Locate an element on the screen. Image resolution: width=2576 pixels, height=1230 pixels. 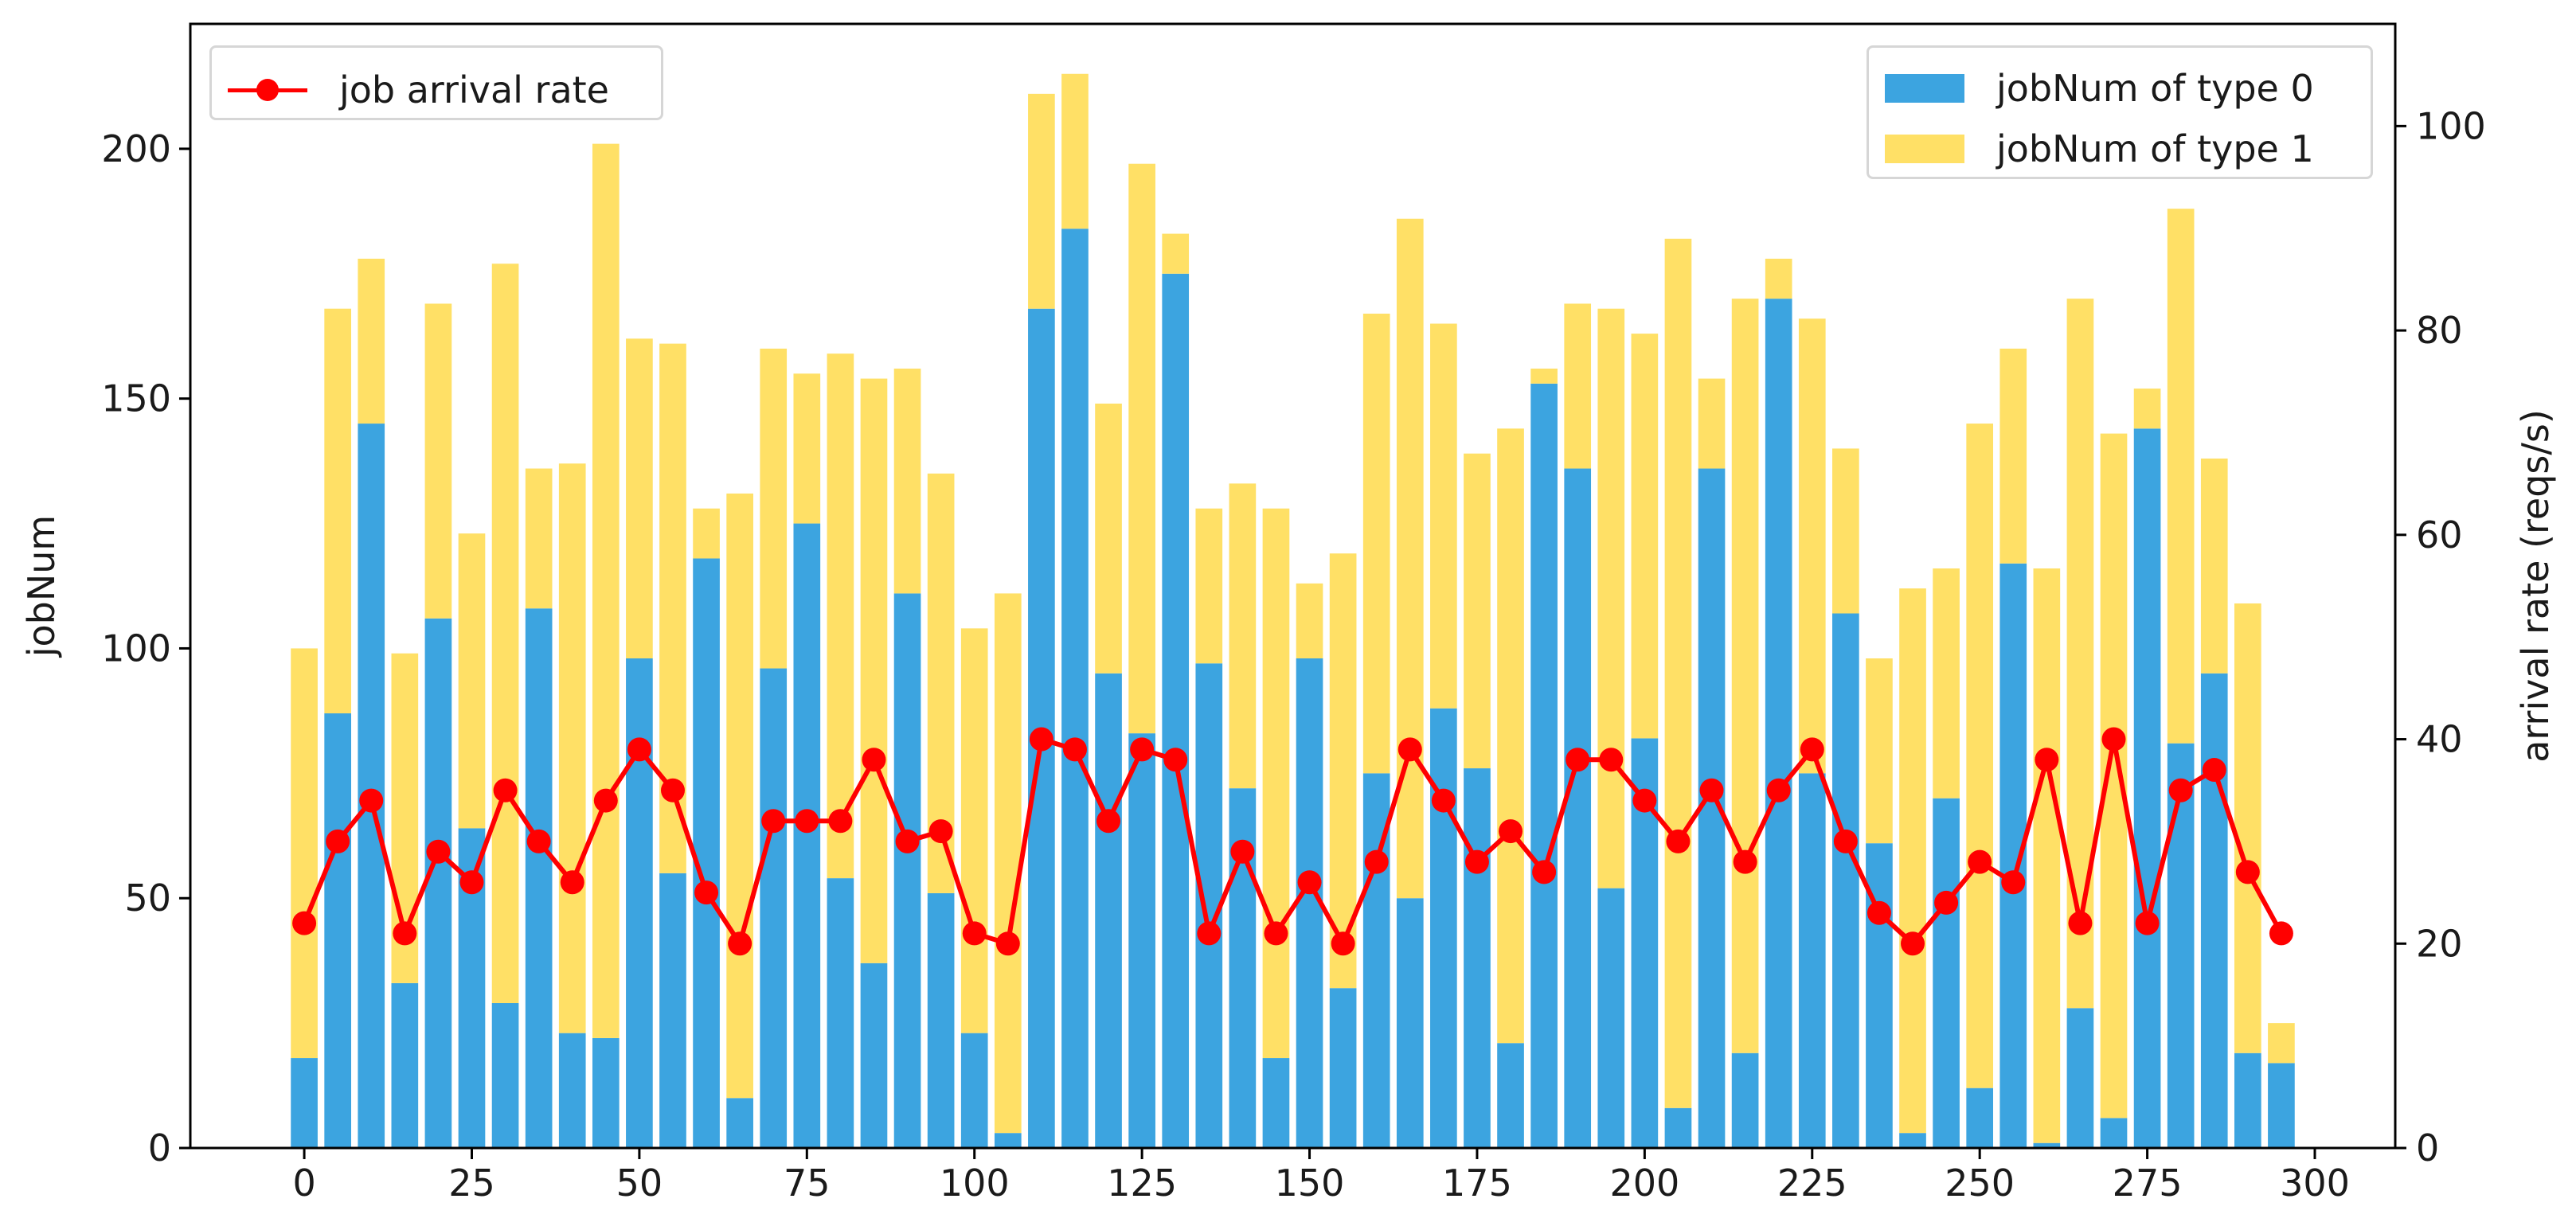
y2-tick-label: 80 is located at coordinates (2440, 330).